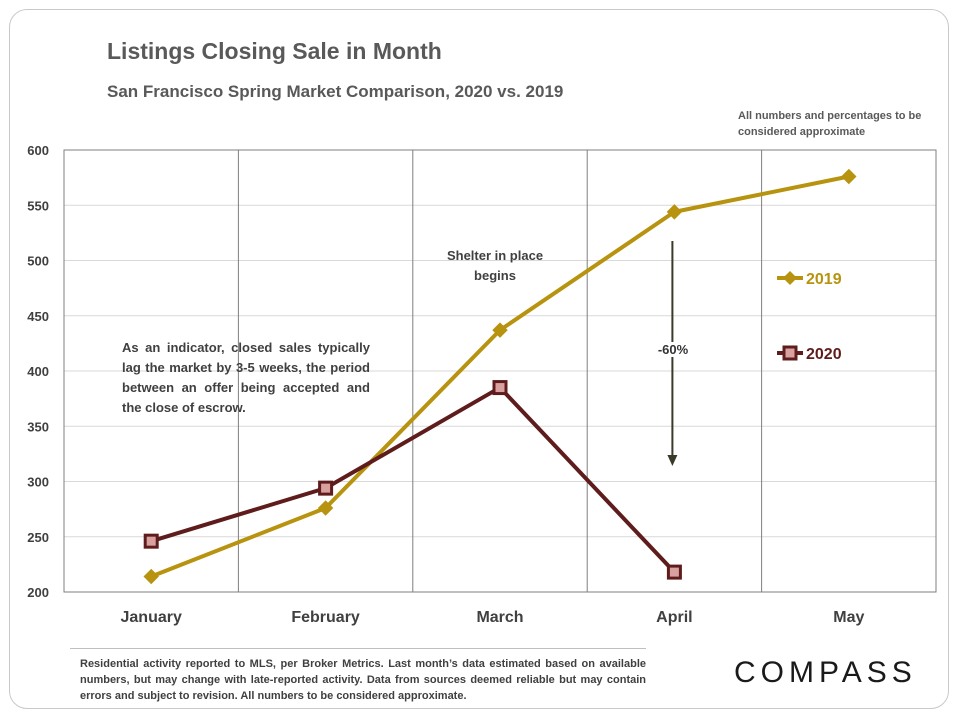 The width and height of the screenshot is (960, 720). What do you see at coordinates (790, 353) in the screenshot?
I see `legend-marker-2020` at bounding box center [790, 353].